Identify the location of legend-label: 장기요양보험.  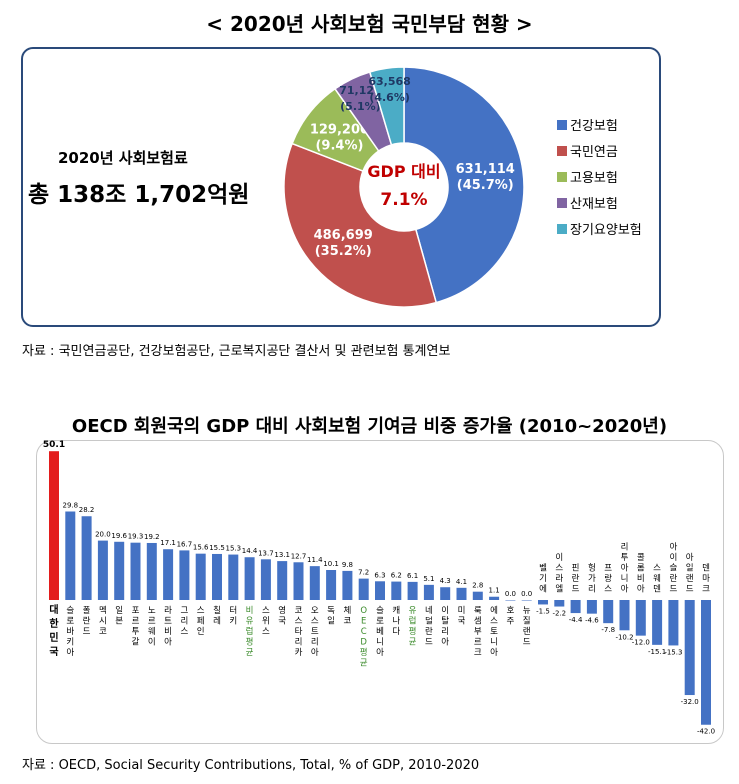
(606, 230).